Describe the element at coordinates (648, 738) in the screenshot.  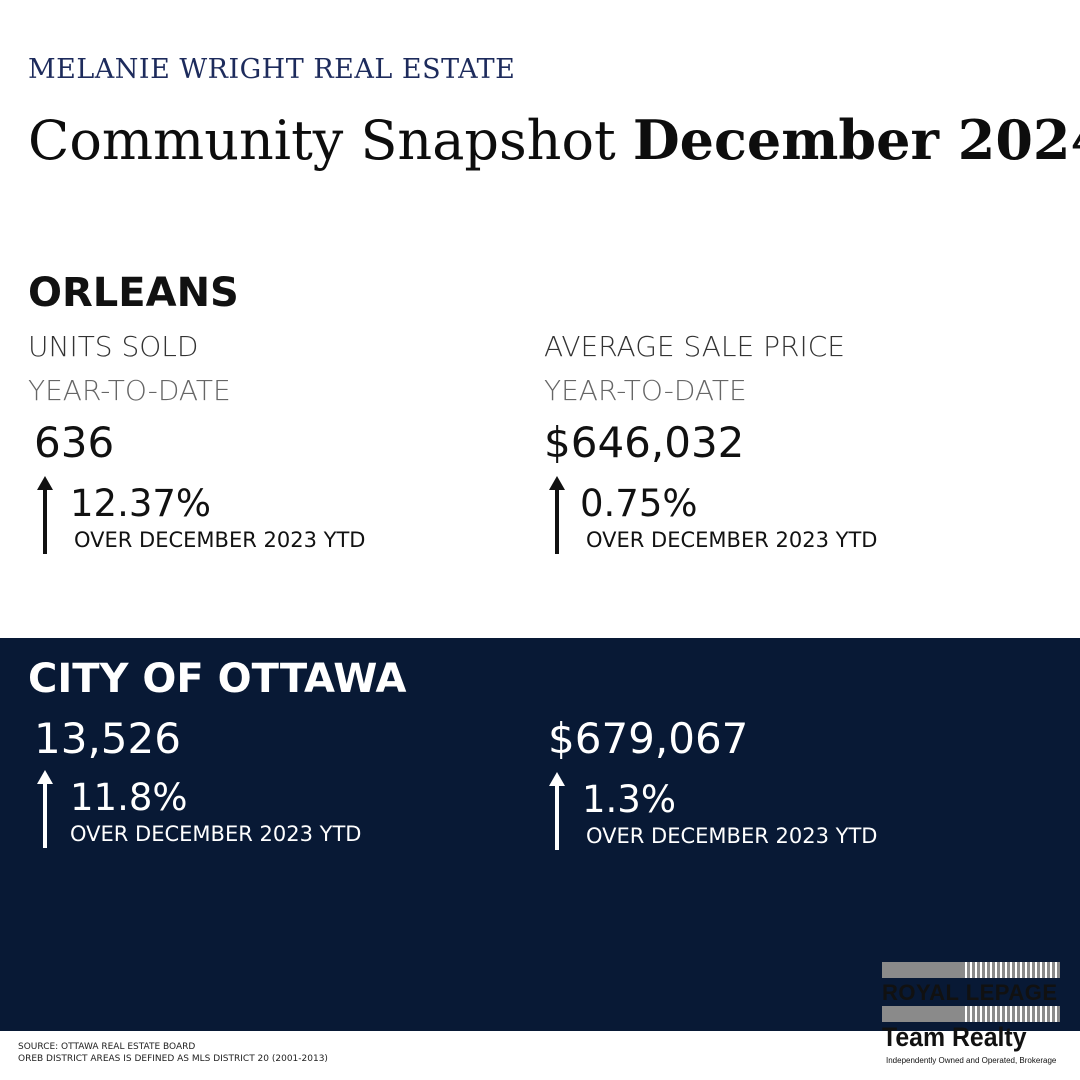
I see `ottawa-price-value: $679,067` at that location.